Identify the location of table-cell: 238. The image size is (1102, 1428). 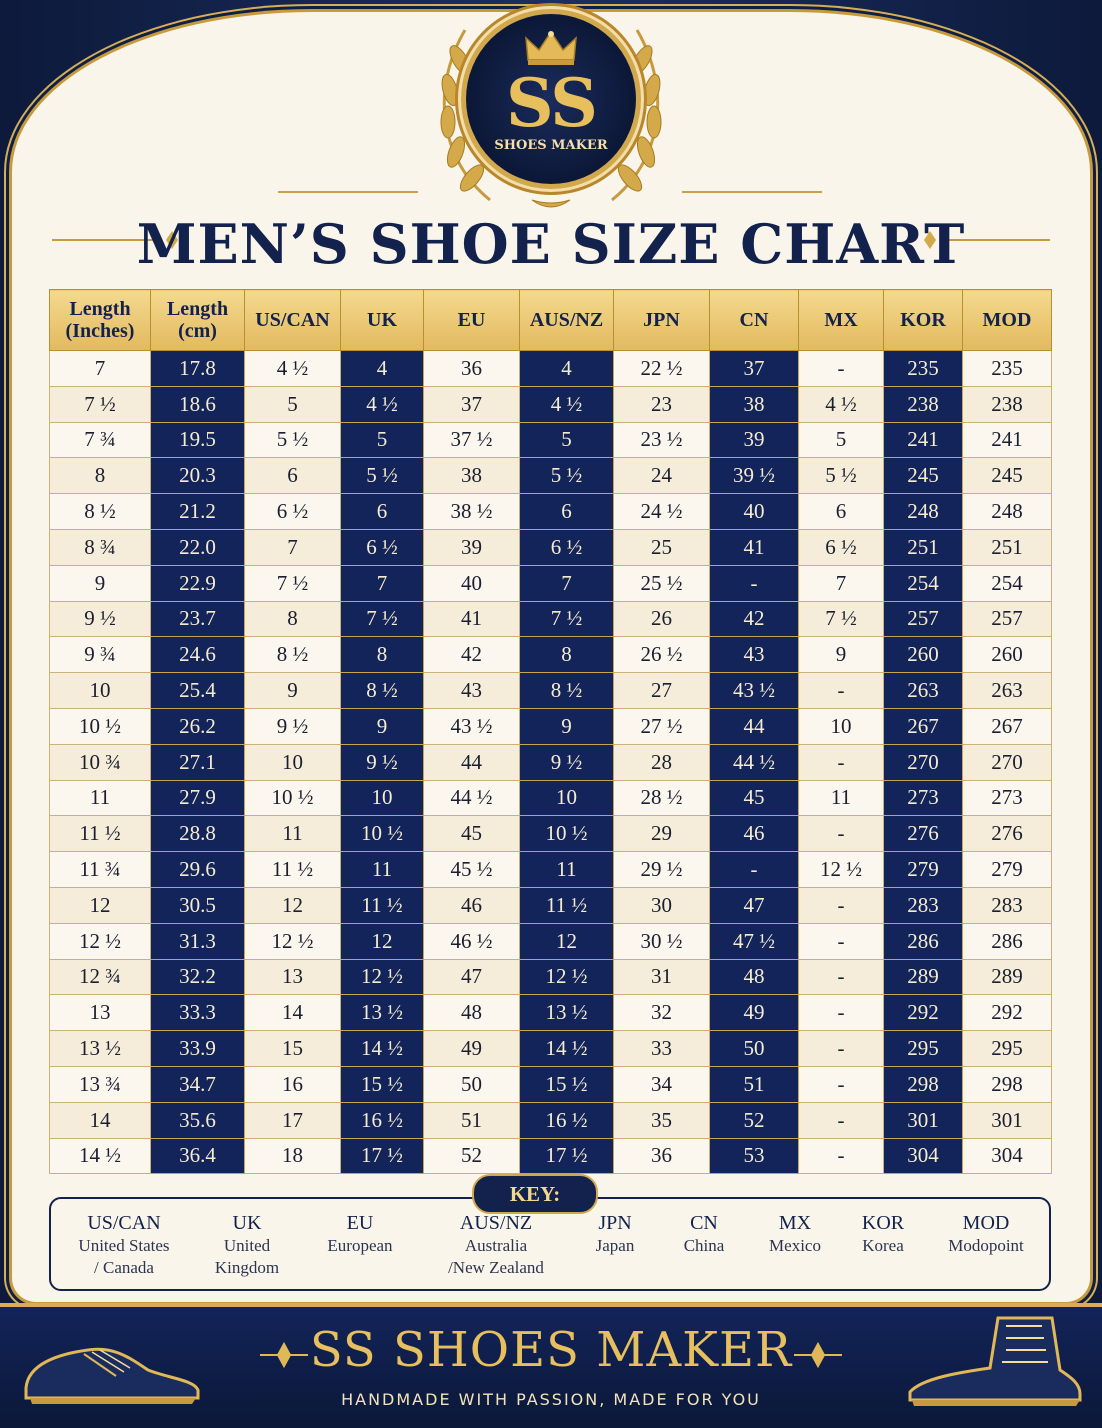
(1007, 404).